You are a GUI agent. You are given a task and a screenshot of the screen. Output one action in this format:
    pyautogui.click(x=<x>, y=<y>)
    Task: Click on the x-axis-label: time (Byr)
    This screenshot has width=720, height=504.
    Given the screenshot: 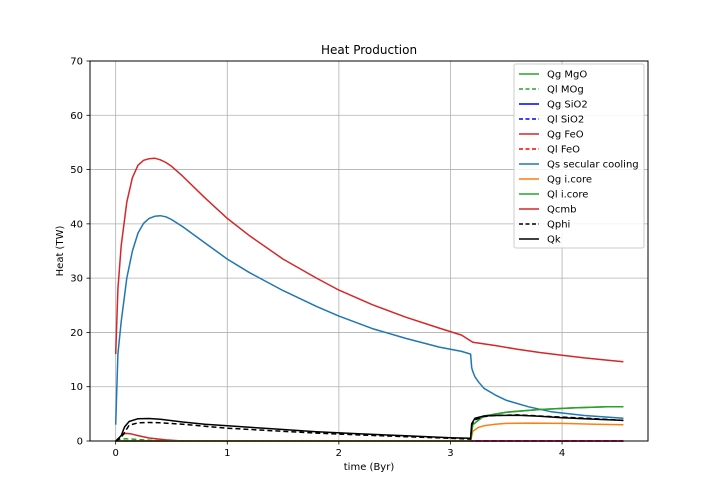 What is the action you would take?
    pyautogui.click(x=369, y=467)
    